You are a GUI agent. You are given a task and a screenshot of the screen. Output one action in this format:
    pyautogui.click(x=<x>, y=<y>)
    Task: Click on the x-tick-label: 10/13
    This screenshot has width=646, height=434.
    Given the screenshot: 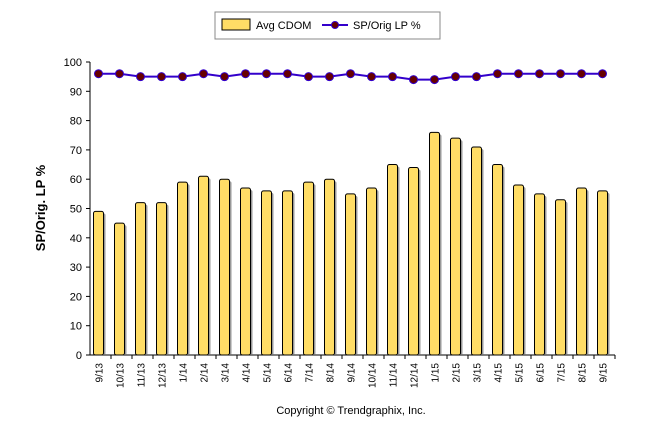 What is the action you would take?
    pyautogui.click(x=121, y=375)
    